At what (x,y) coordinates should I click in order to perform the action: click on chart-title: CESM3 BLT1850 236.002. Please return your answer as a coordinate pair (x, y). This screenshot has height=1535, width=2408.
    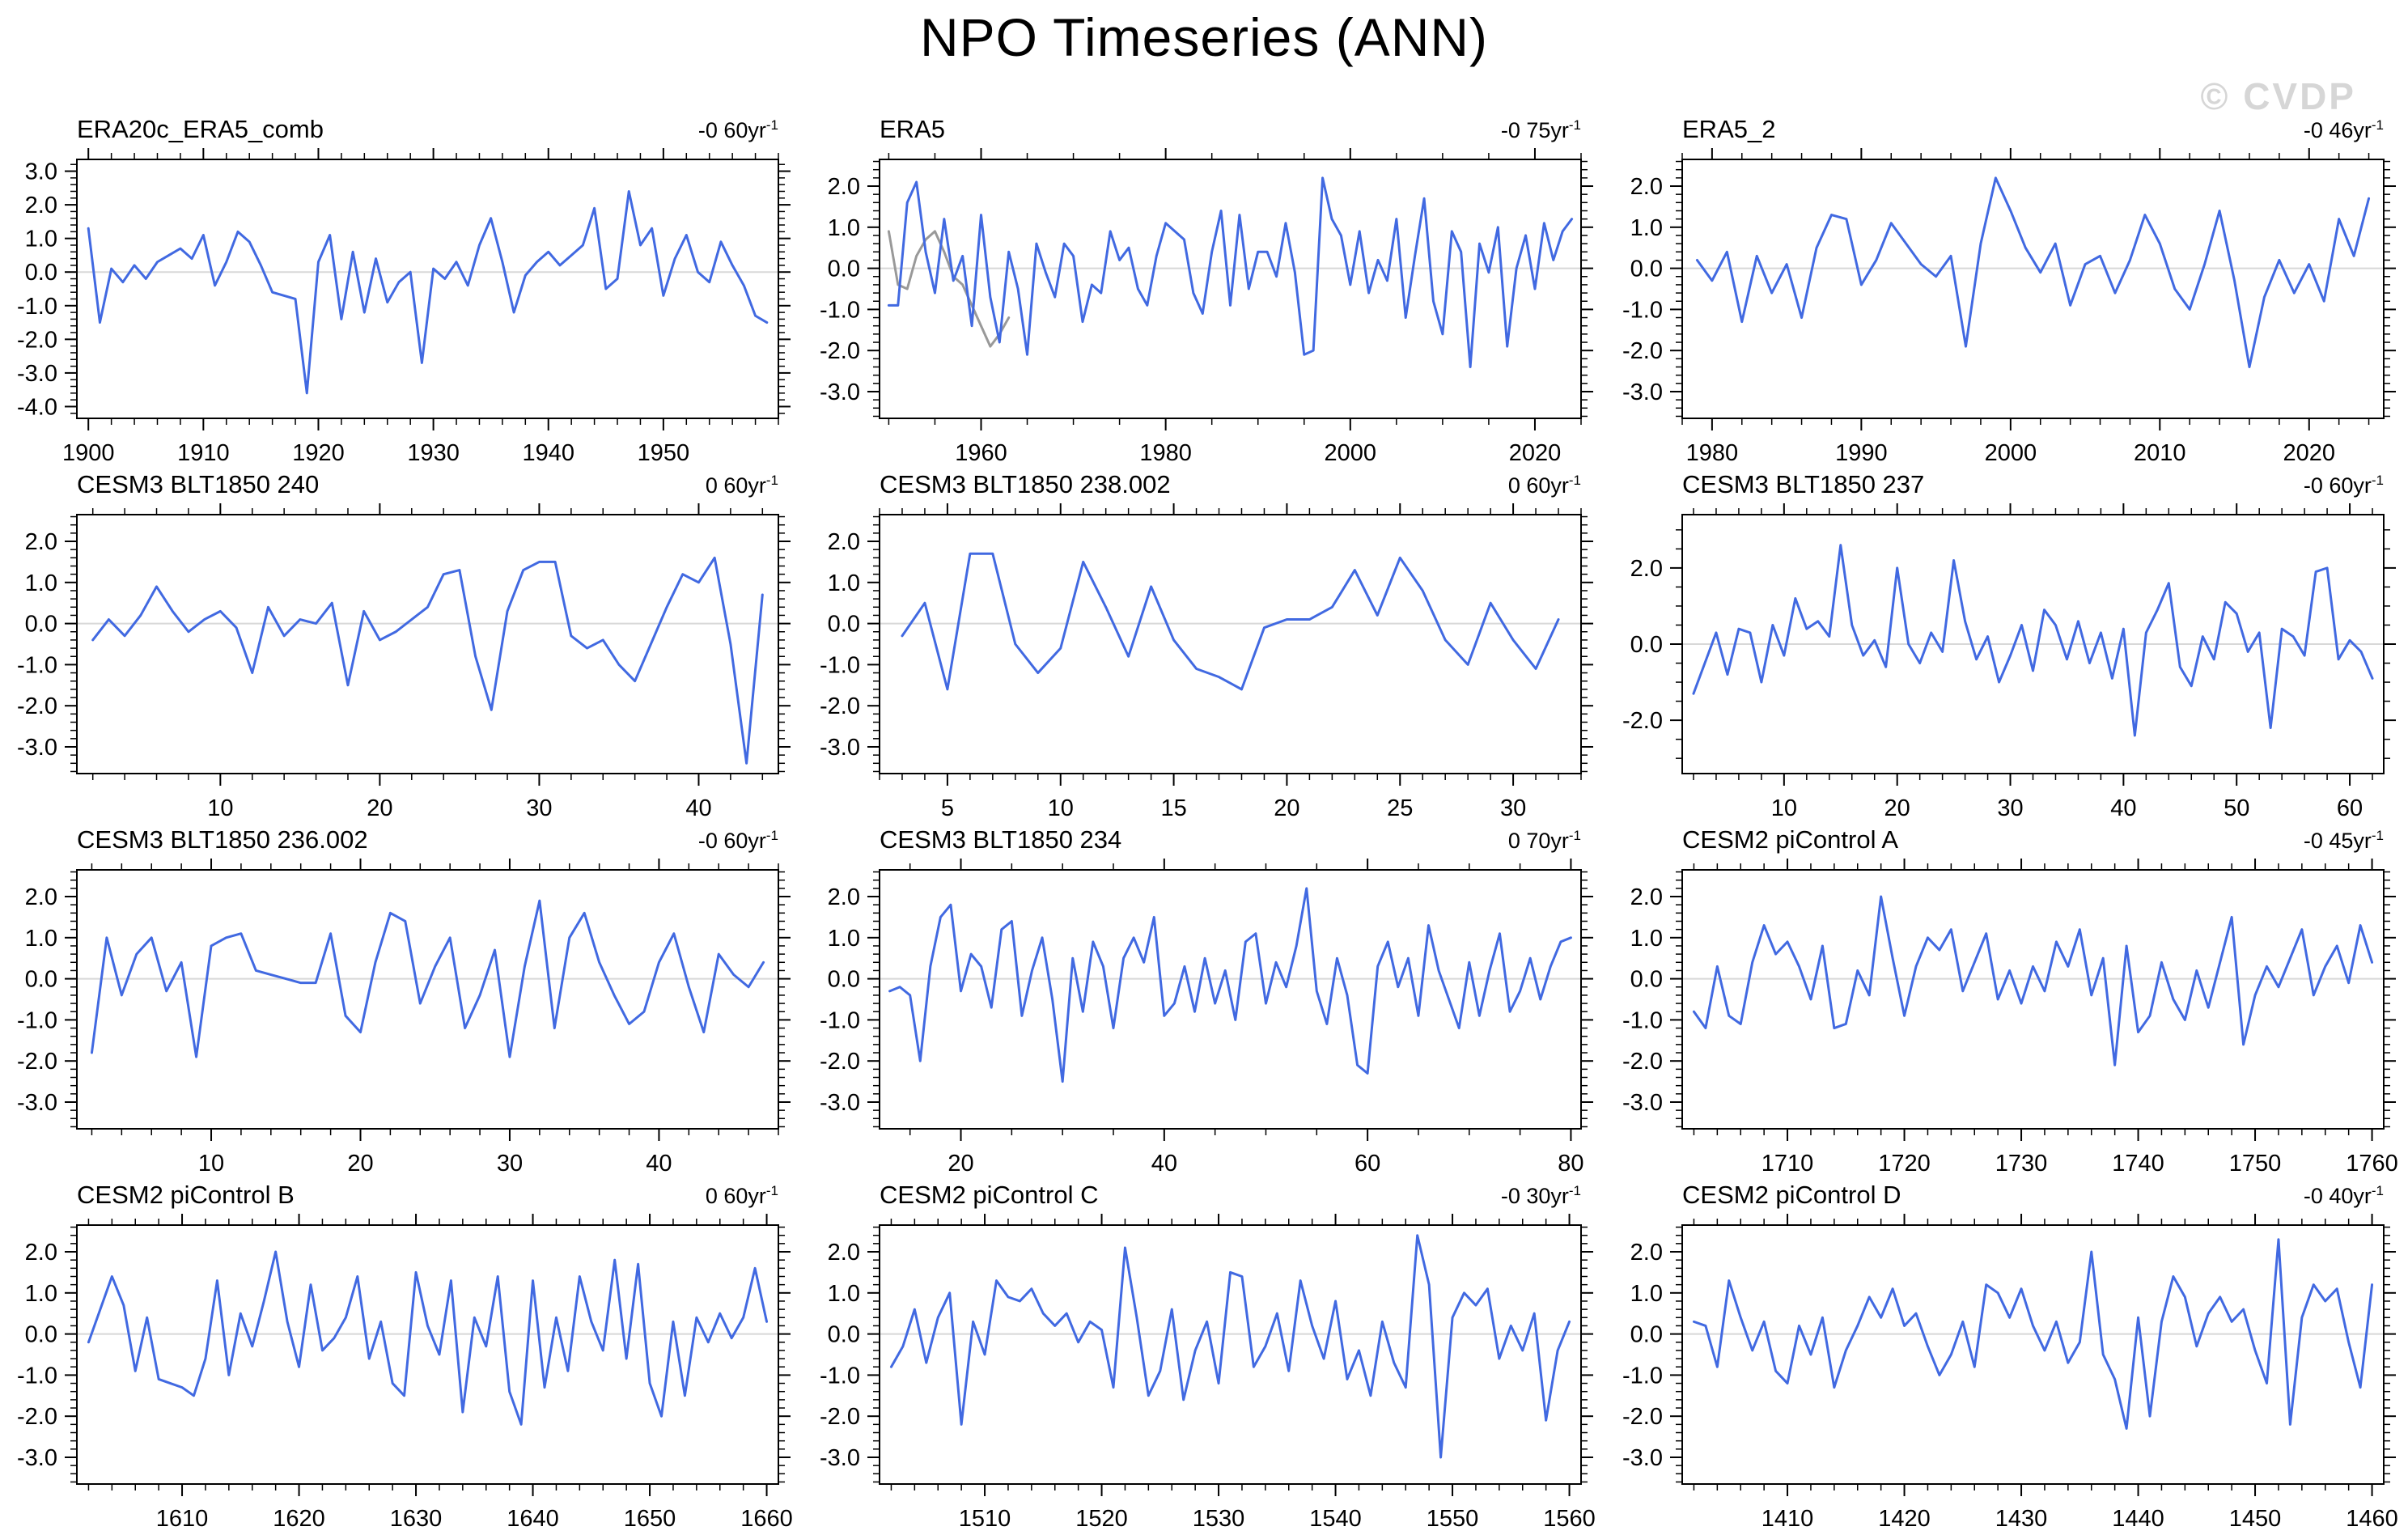
    Looking at the image, I should click on (222, 840).